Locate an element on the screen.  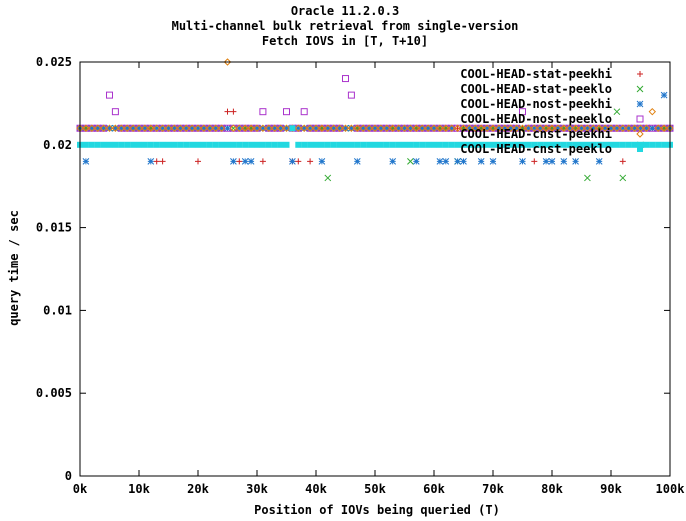
legend-label: COOL-HEAD-nost-peekhi is located at coordinates (536, 104).